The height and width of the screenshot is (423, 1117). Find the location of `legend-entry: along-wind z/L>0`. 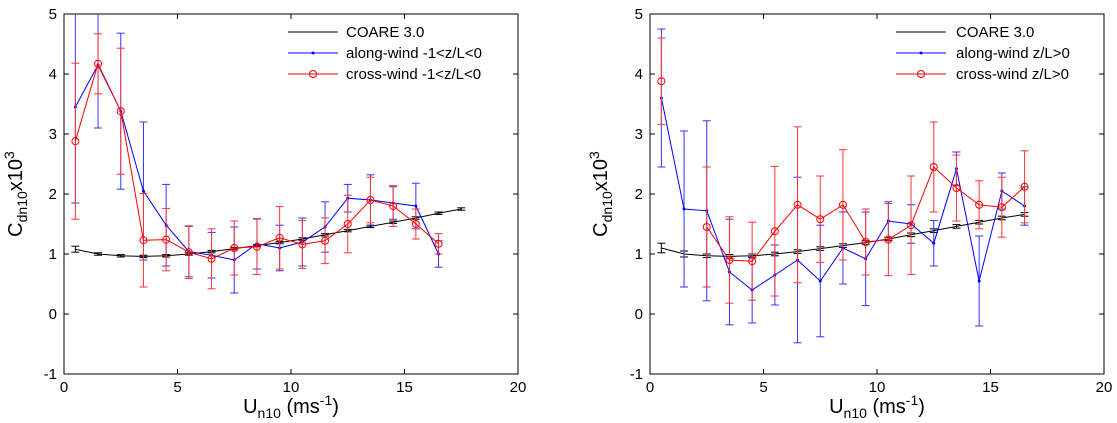

legend-entry: along-wind z/L>0 is located at coordinates (983, 53).